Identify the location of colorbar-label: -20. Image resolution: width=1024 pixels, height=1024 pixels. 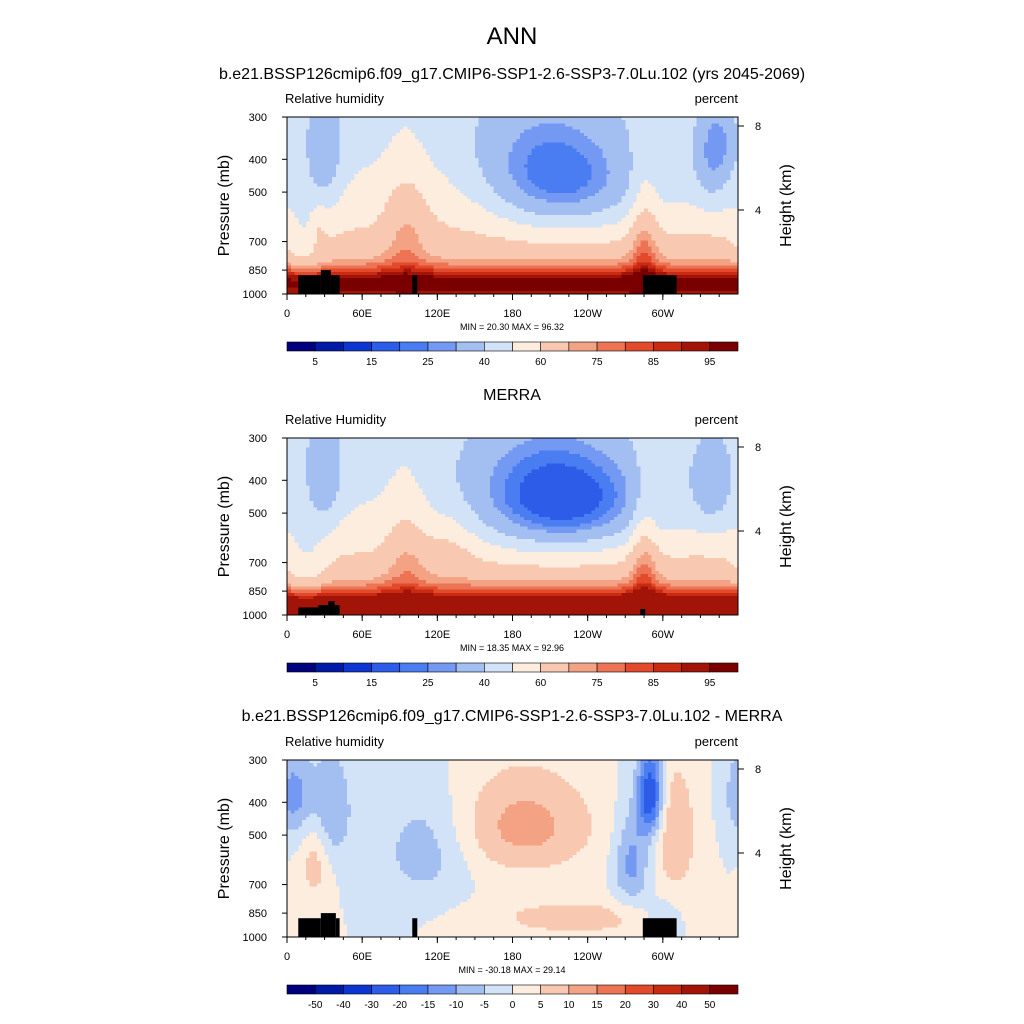
(400, 1005).